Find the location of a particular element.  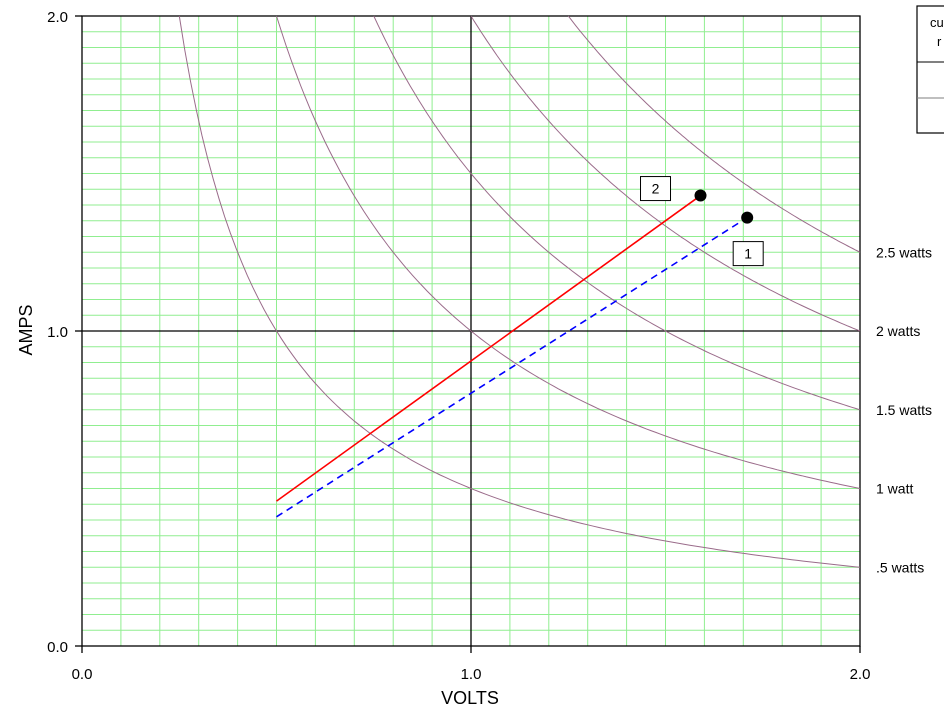

legend-header-line-1: cu is located at coordinates (937, 22).